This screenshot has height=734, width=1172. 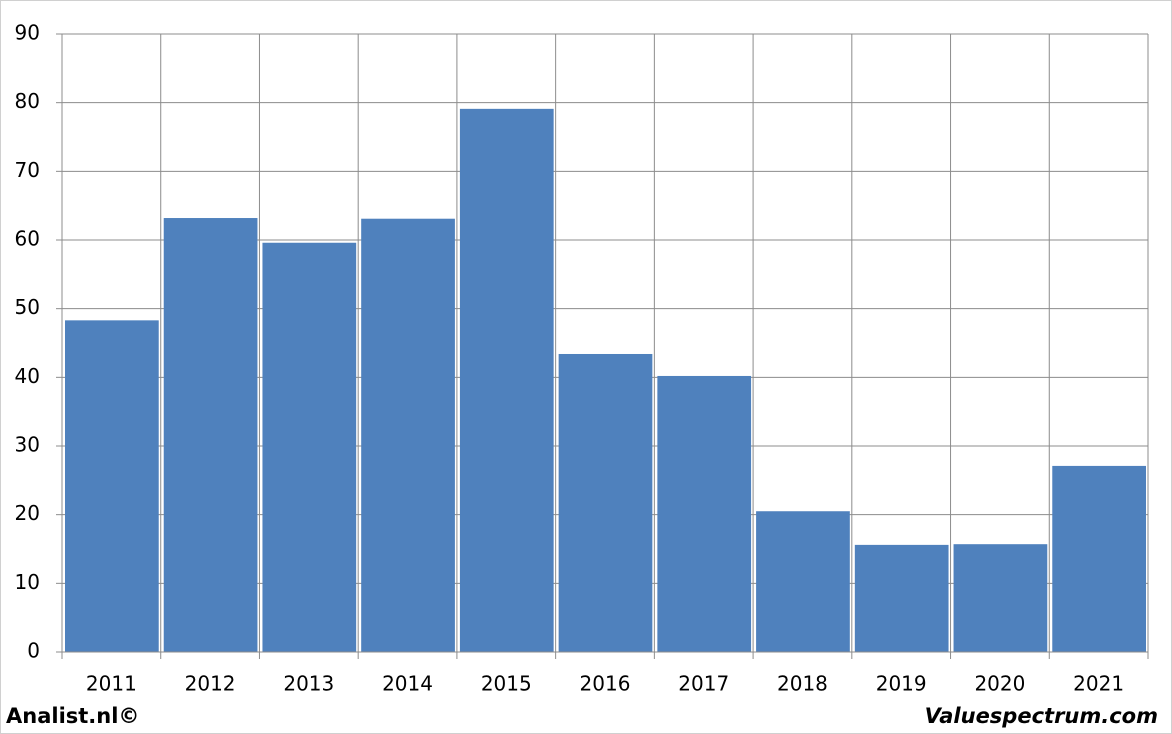 I want to click on x-tick-label: 2020, so click(x=999, y=684).